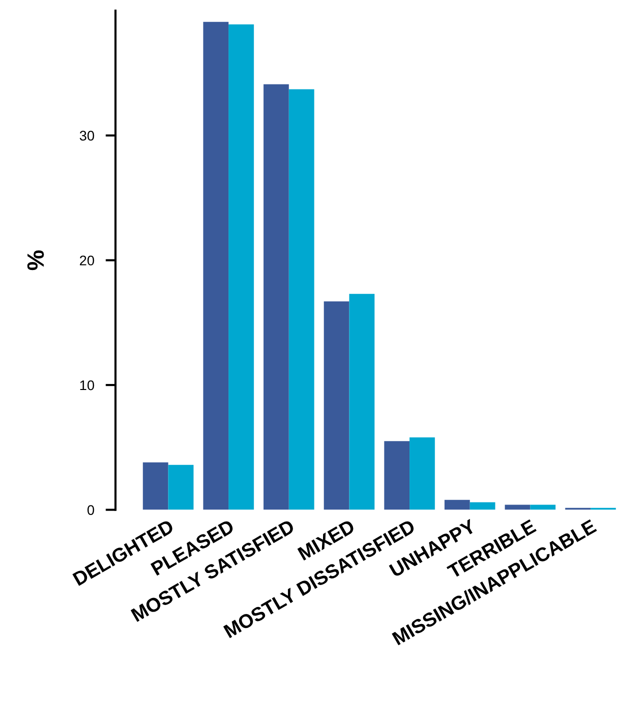  I want to click on y-tick-label: 10, so click(87, 385).